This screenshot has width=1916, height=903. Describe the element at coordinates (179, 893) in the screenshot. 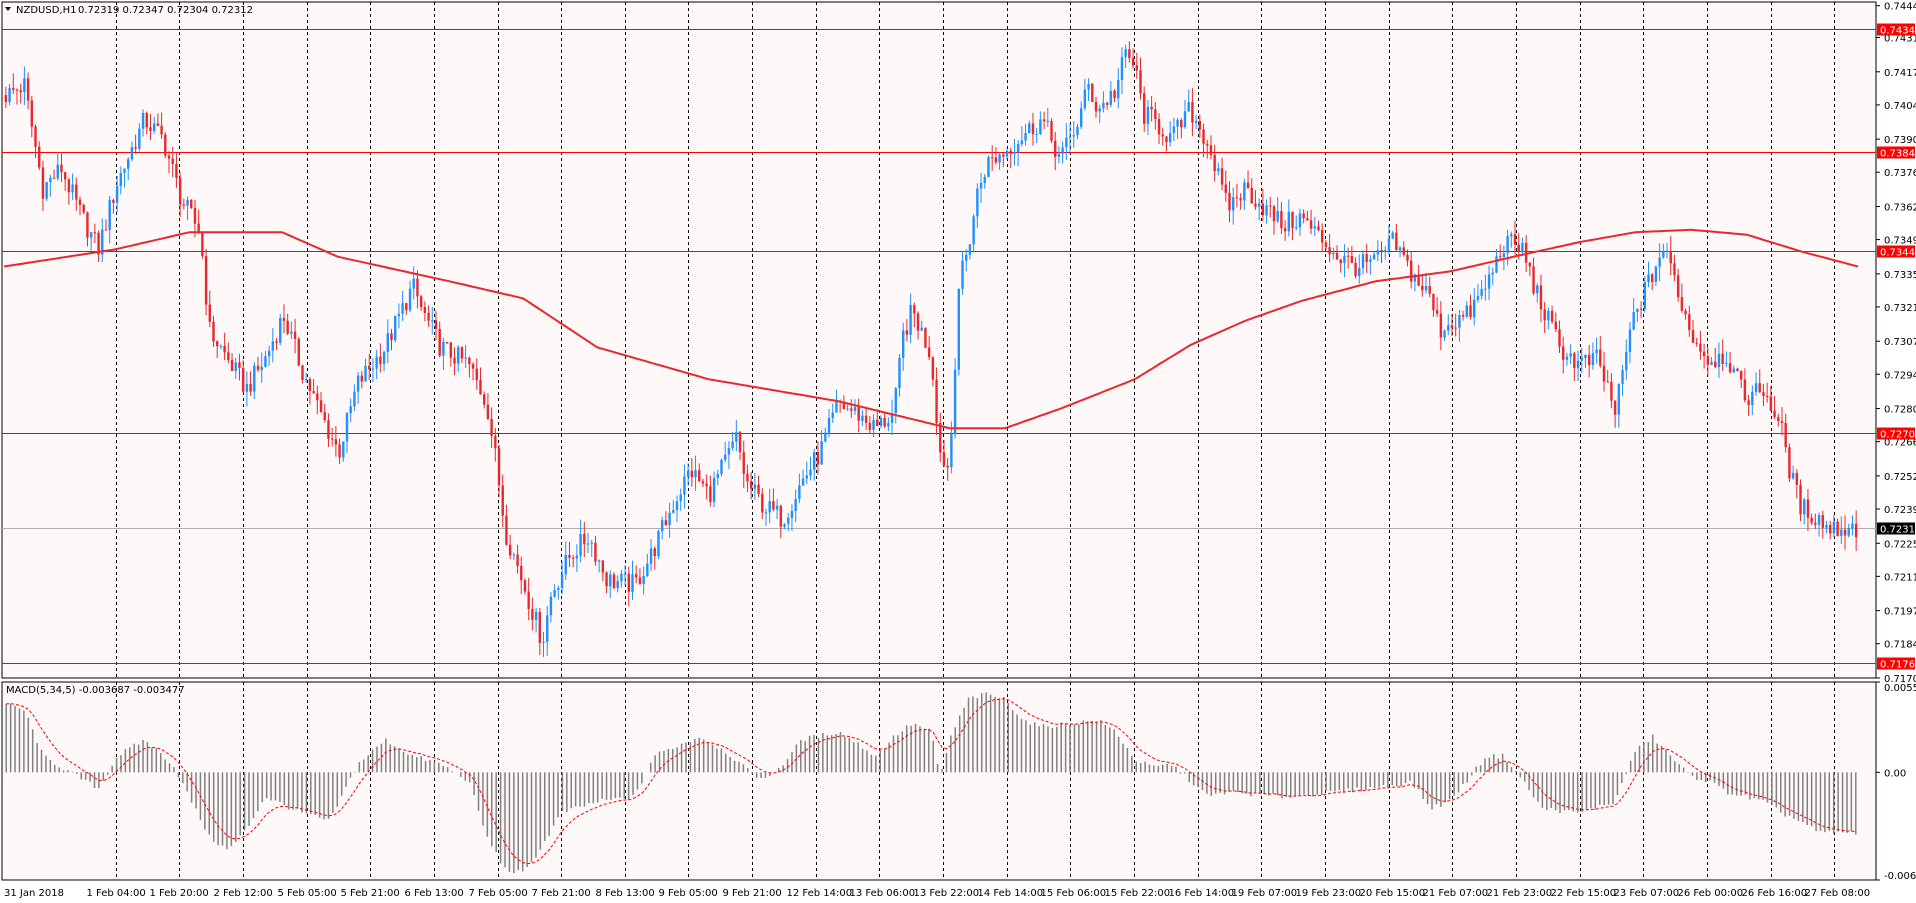

I see `x-tick-label: 1 Feb 20:00` at that location.